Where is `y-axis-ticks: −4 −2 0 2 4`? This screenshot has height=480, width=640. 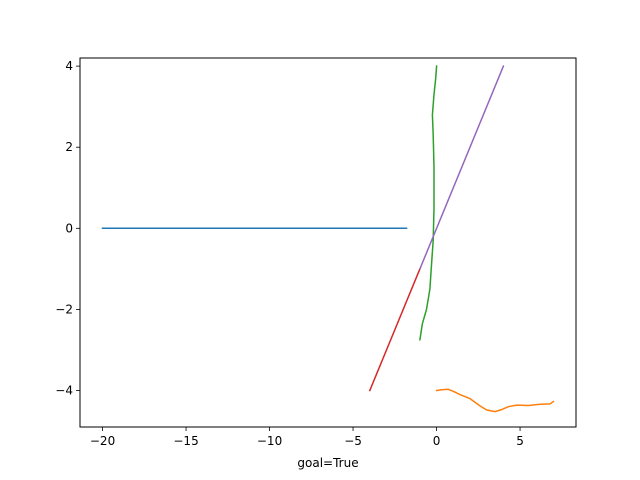 y-axis-ticks: −4 −2 0 2 4 is located at coordinates (67, 228).